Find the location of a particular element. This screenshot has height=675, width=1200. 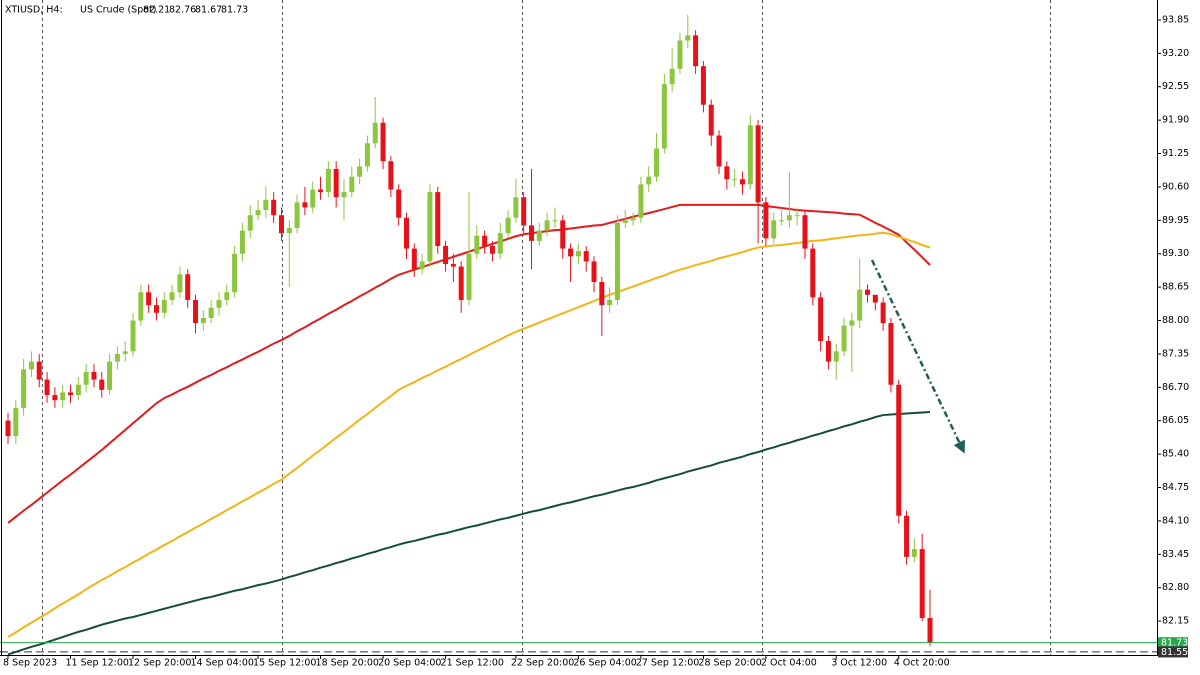

x-tick-label: 14 Sep 04:00 is located at coordinates (222, 663).